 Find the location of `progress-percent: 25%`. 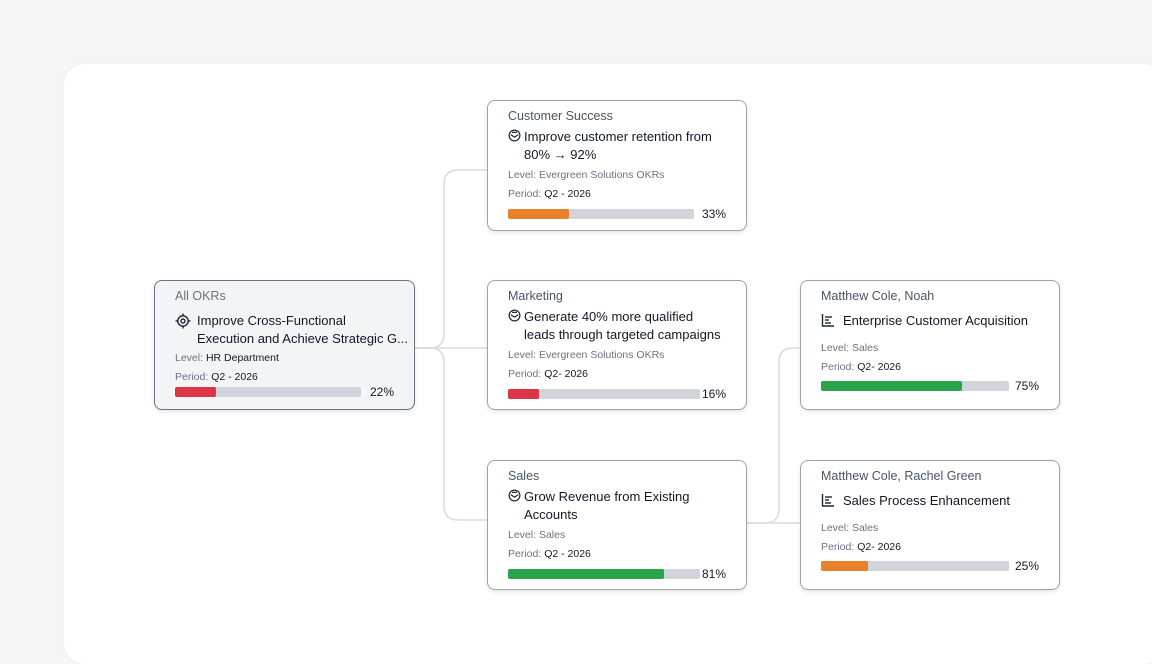

progress-percent: 25% is located at coordinates (1026, 566).